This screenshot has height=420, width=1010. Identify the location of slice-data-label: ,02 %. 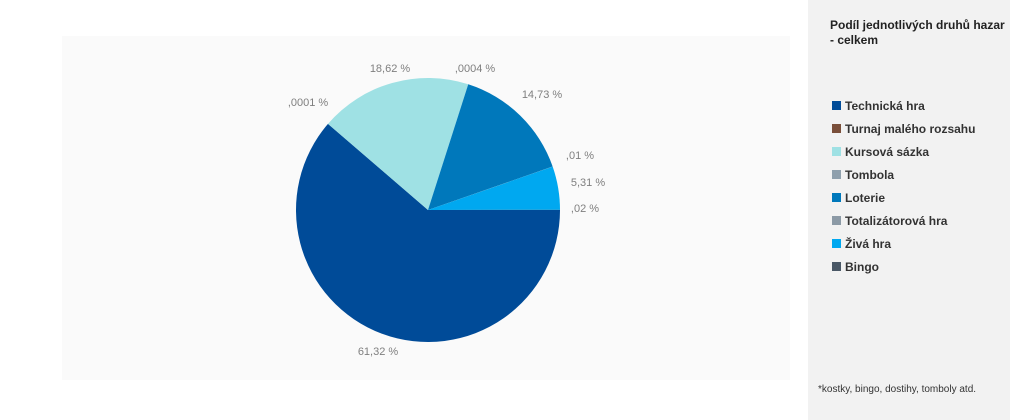
(585, 209).